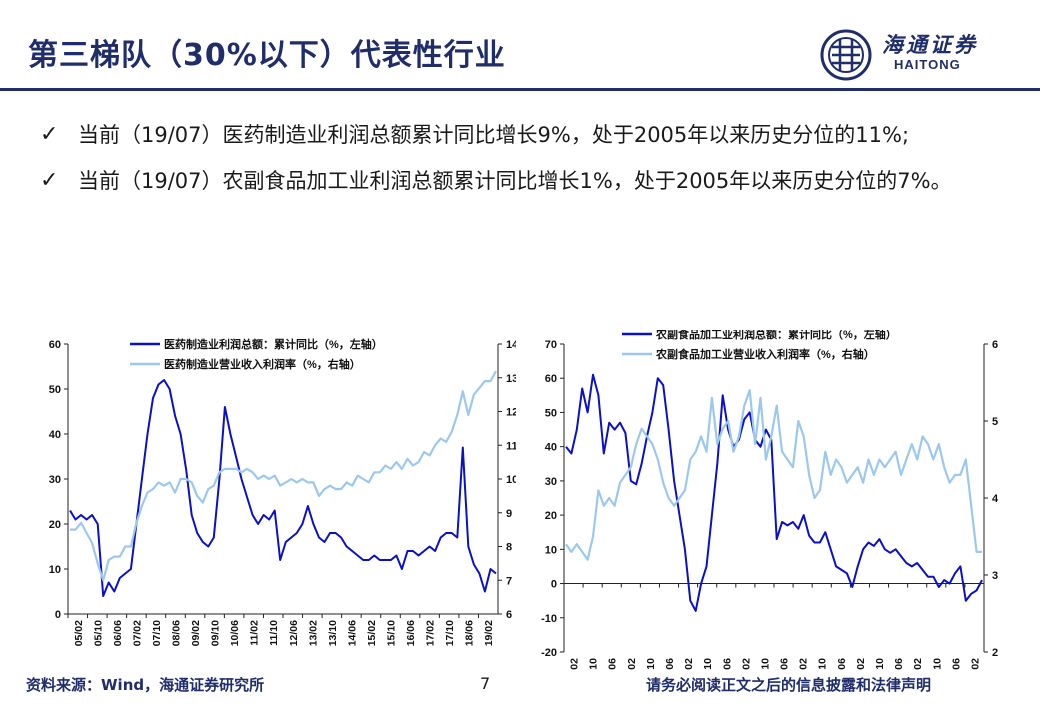 Image resolution: width=1040 pixels, height=718 pixels. What do you see at coordinates (549, 653) in the screenshot?
I see `y-left-tick-label: -20` at bounding box center [549, 653].